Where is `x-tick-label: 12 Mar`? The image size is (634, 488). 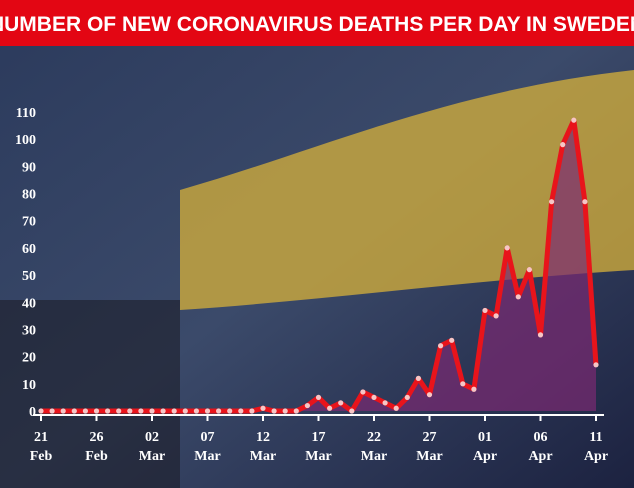 x-tick-label: 12 Mar is located at coordinates (263, 447).